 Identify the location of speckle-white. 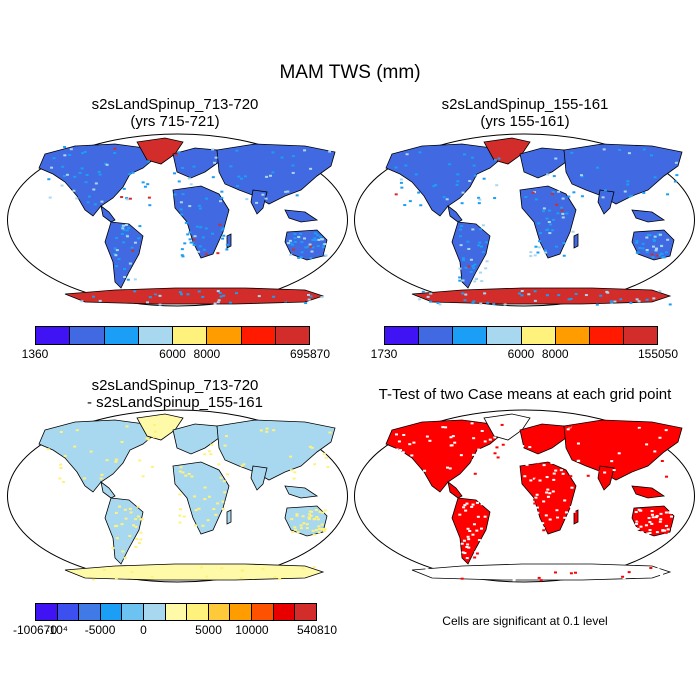
(538, 502).